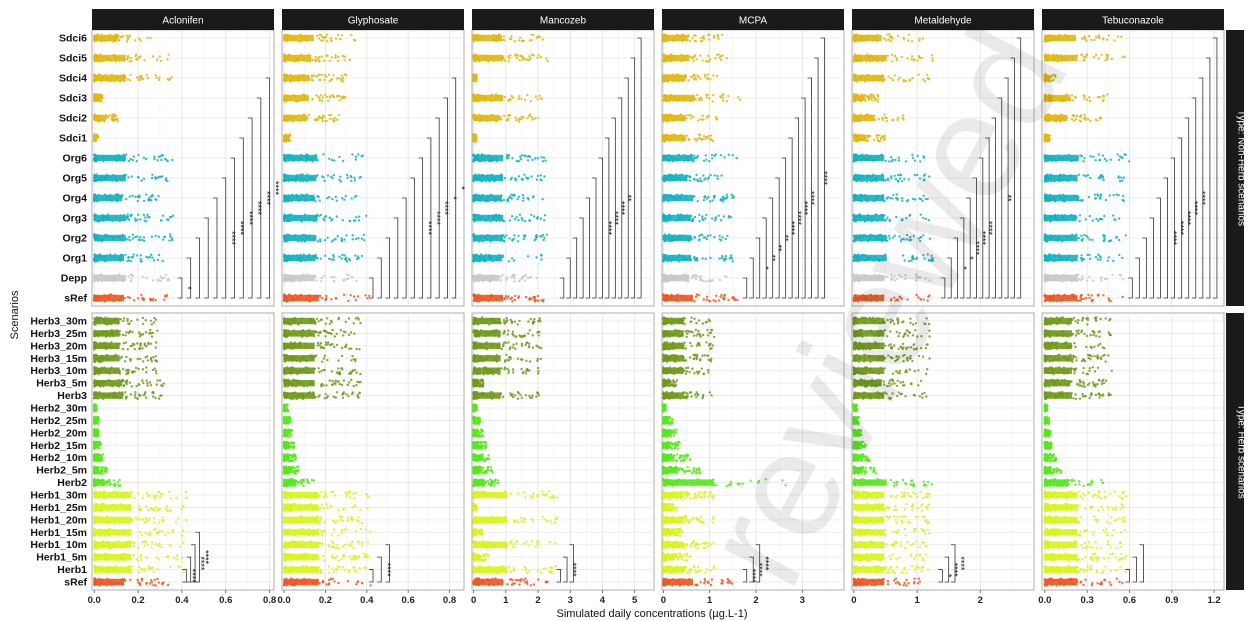 This screenshot has width=1250, height=621. I want to click on points-herb3_15m, so click(319, 358).